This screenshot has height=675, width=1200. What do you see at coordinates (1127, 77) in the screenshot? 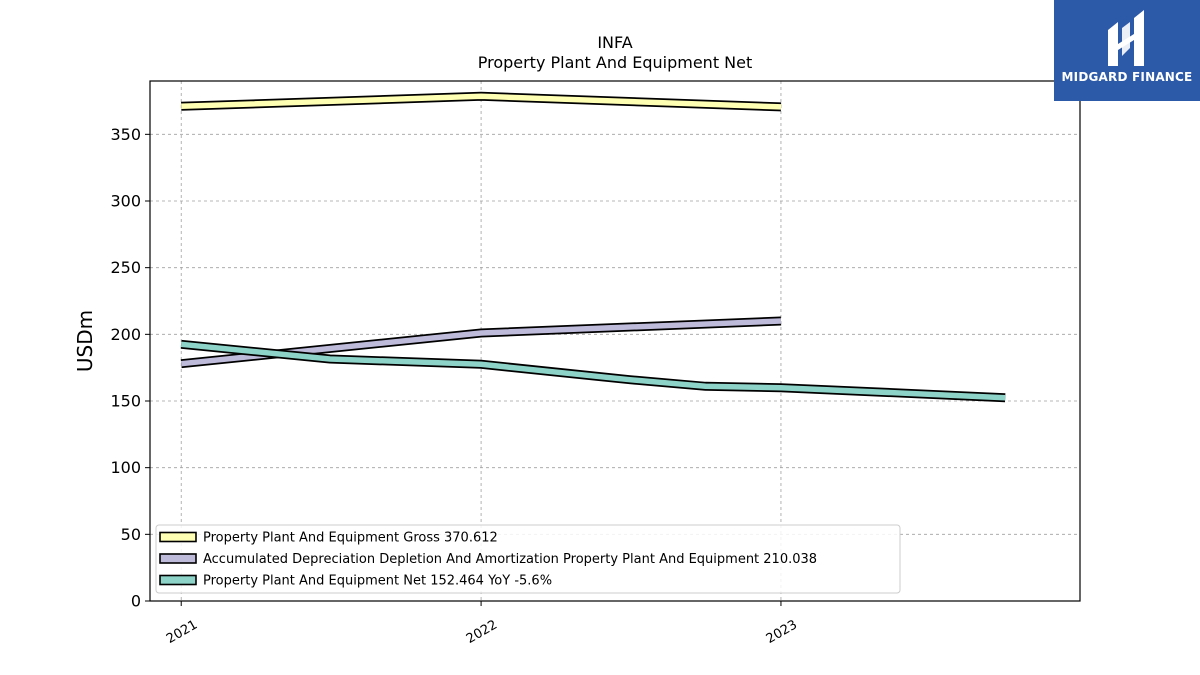
I see `logo-text: MIDGARD FINANCE` at bounding box center [1127, 77].